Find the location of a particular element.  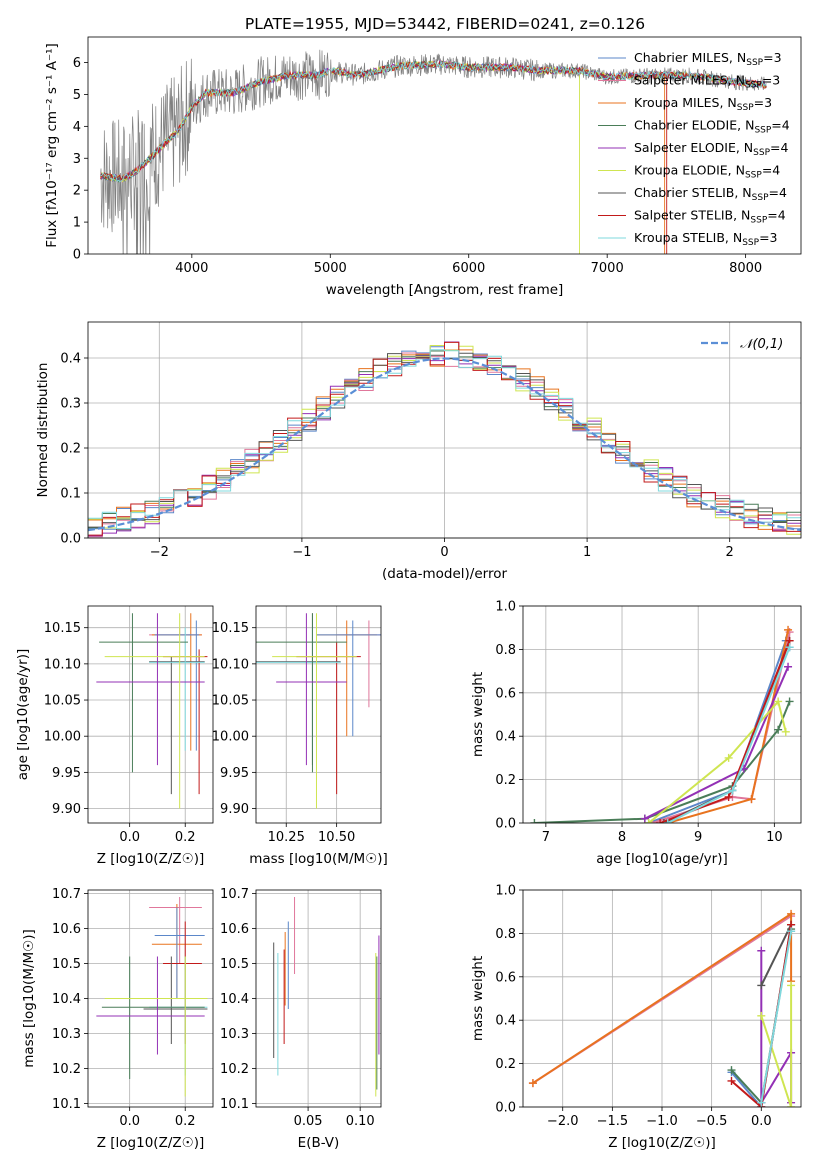

x-tick-label: −2.0 is located at coordinates (563, 1121).